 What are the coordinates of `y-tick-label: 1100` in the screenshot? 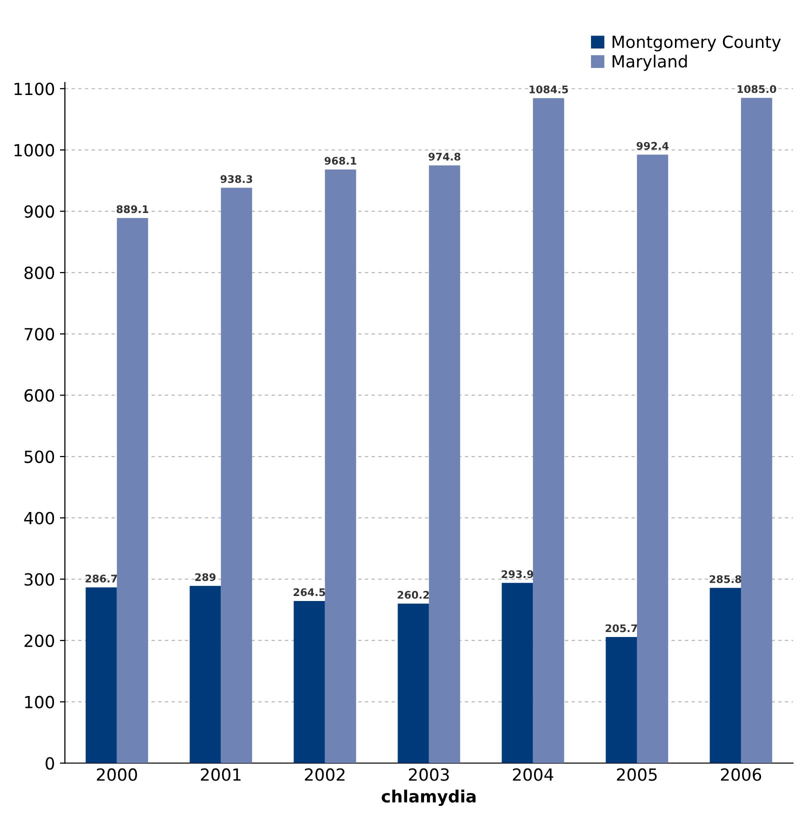 It's located at (34, 89).